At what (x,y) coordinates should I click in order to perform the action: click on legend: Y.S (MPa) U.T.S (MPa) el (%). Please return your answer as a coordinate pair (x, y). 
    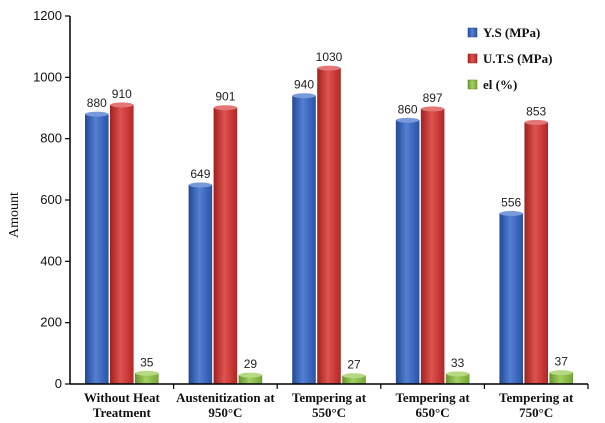
    Looking at the image, I should click on (509, 58).